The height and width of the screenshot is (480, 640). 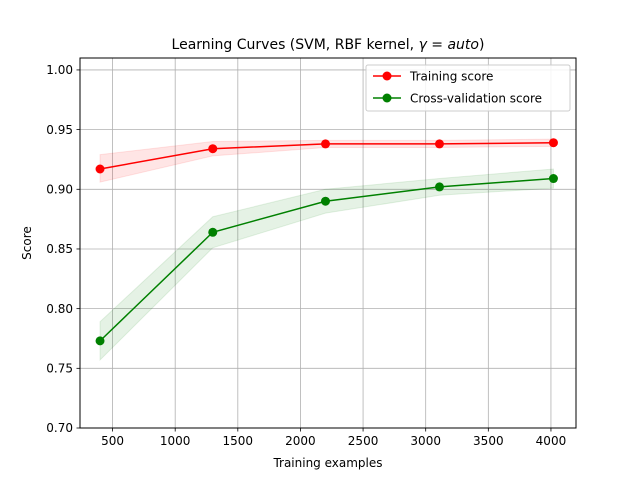 I want to click on y-tick-label: 0.95, so click(x=59, y=130).